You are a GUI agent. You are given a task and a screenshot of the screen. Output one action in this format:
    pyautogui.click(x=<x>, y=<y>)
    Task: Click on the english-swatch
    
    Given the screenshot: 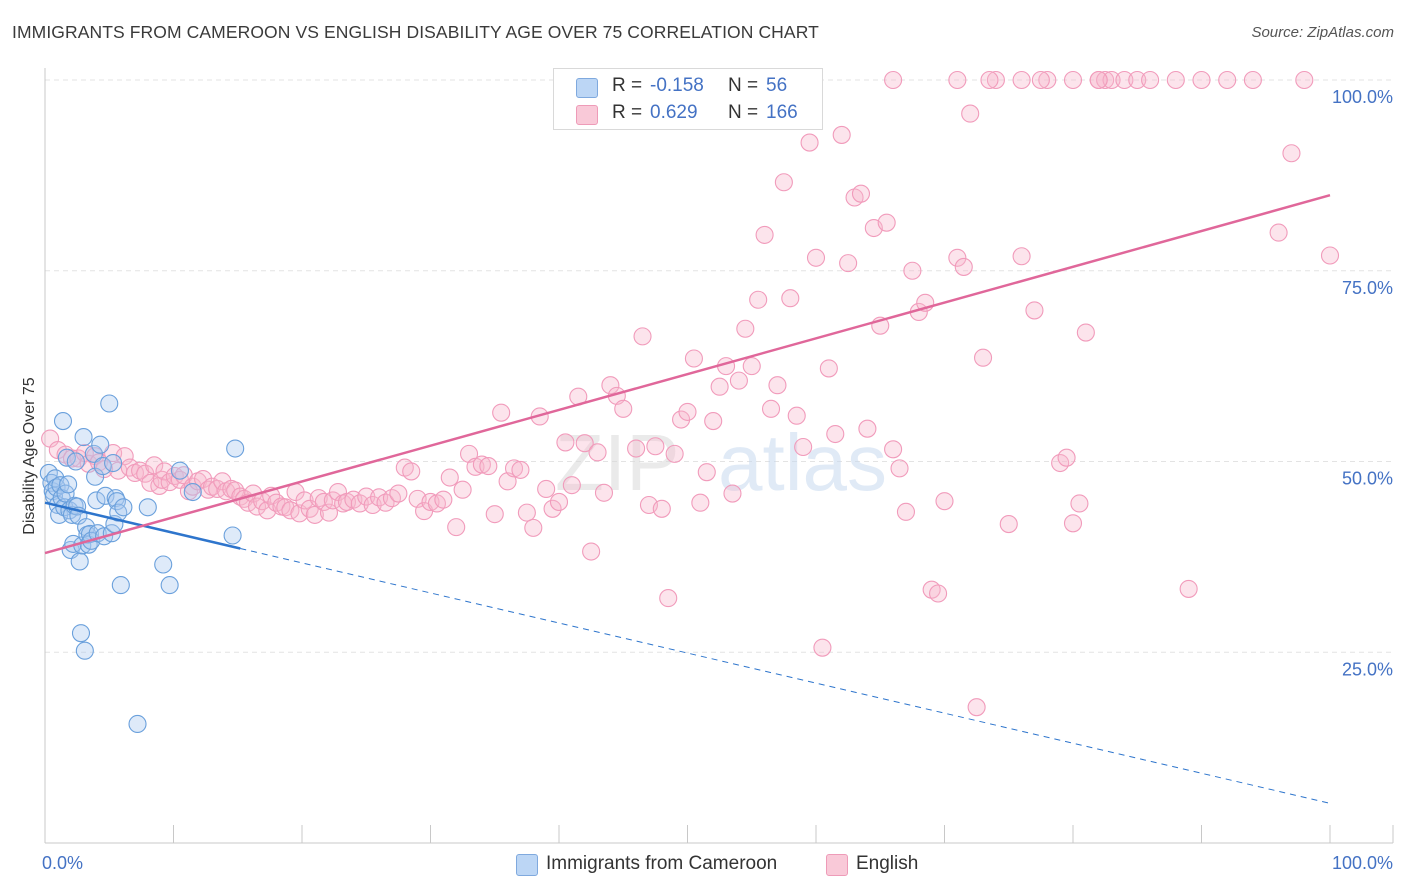 What is the action you would take?
    pyautogui.click(x=587, y=115)
    